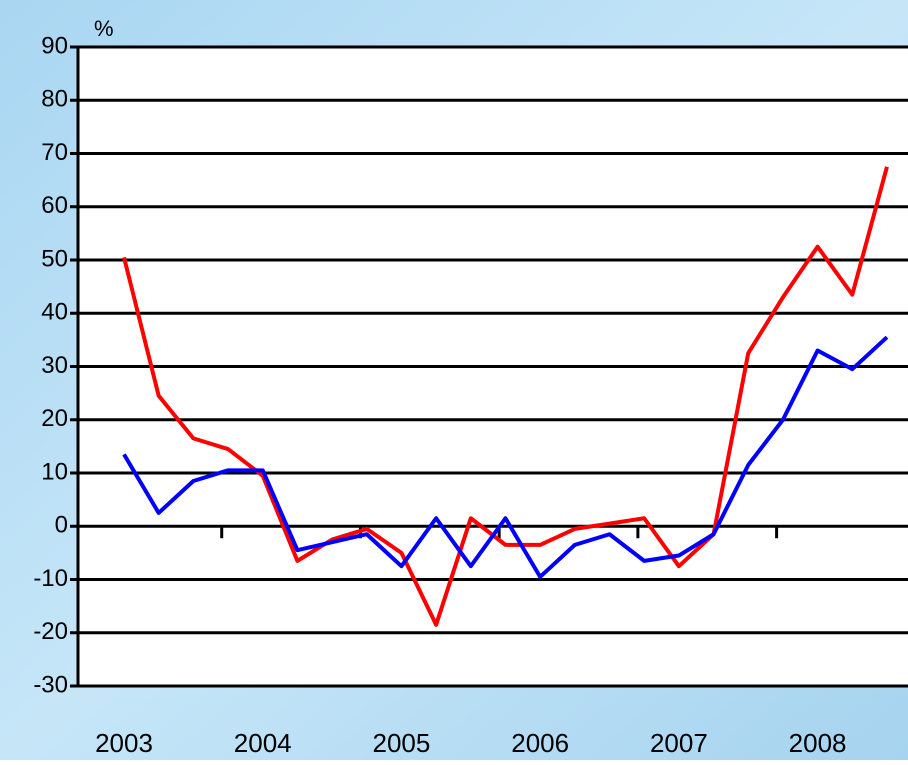 This screenshot has height=765, width=908. I want to click on x-tick-label: 2005, so click(402, 743).